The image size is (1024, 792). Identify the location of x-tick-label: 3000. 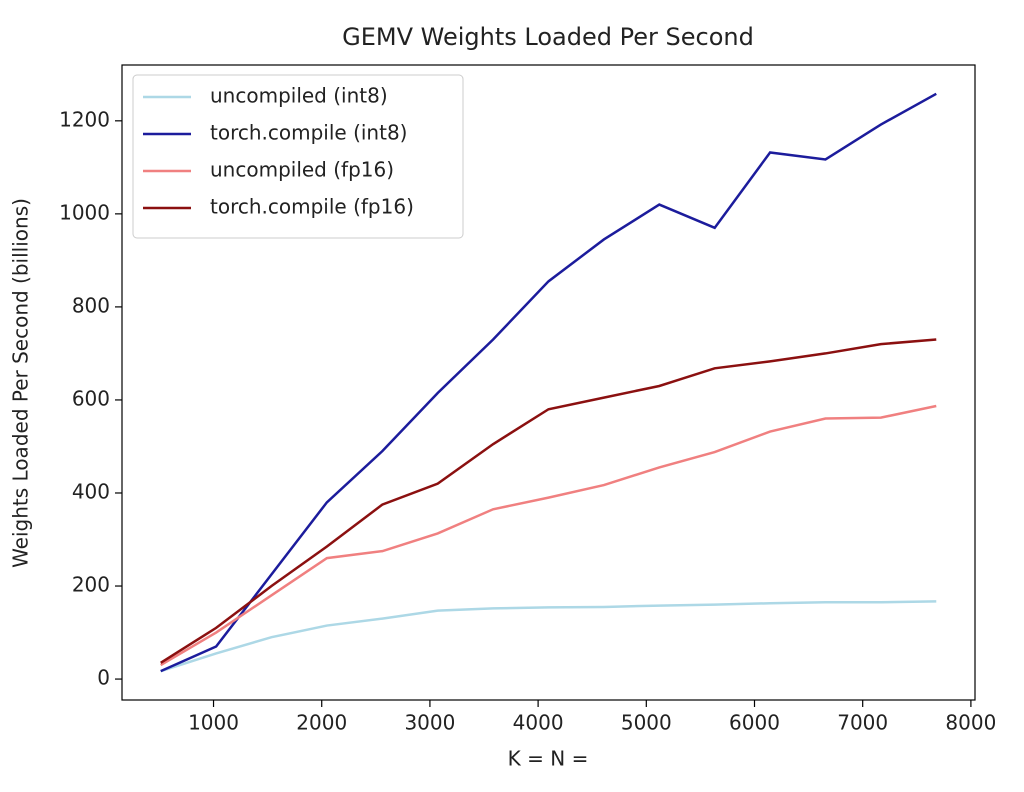
(429, 723).